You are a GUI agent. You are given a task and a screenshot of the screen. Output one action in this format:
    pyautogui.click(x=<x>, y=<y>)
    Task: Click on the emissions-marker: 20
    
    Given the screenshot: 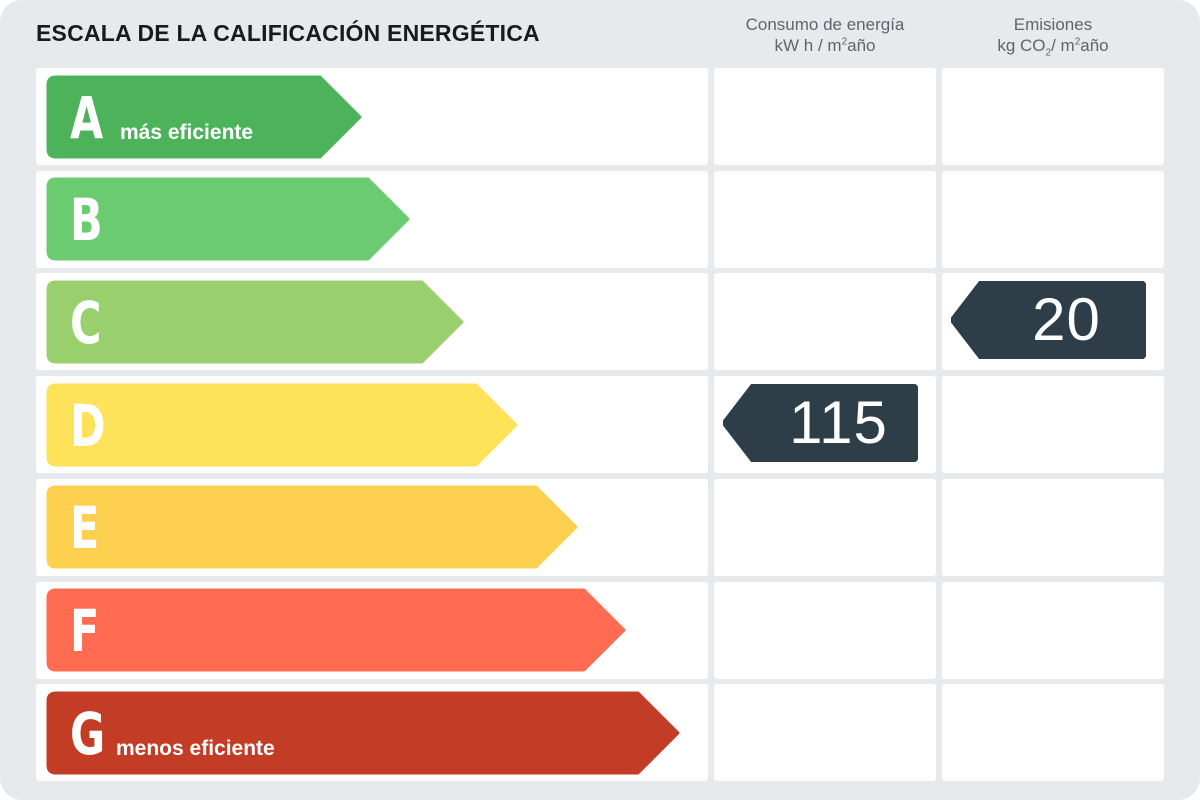 What is the action you would take?
    pyautogui.click(x=1048, y=319)
    